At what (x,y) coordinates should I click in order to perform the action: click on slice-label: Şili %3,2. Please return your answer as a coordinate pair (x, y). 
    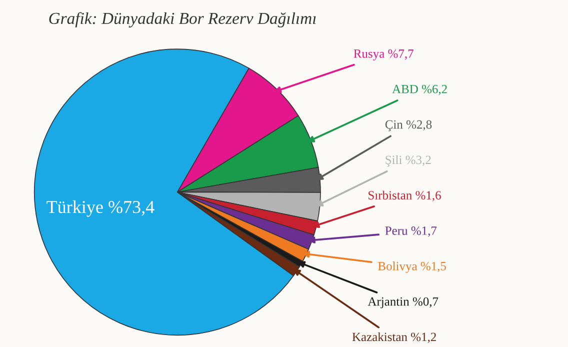
    Looking at the image, I should click on (408, 161).